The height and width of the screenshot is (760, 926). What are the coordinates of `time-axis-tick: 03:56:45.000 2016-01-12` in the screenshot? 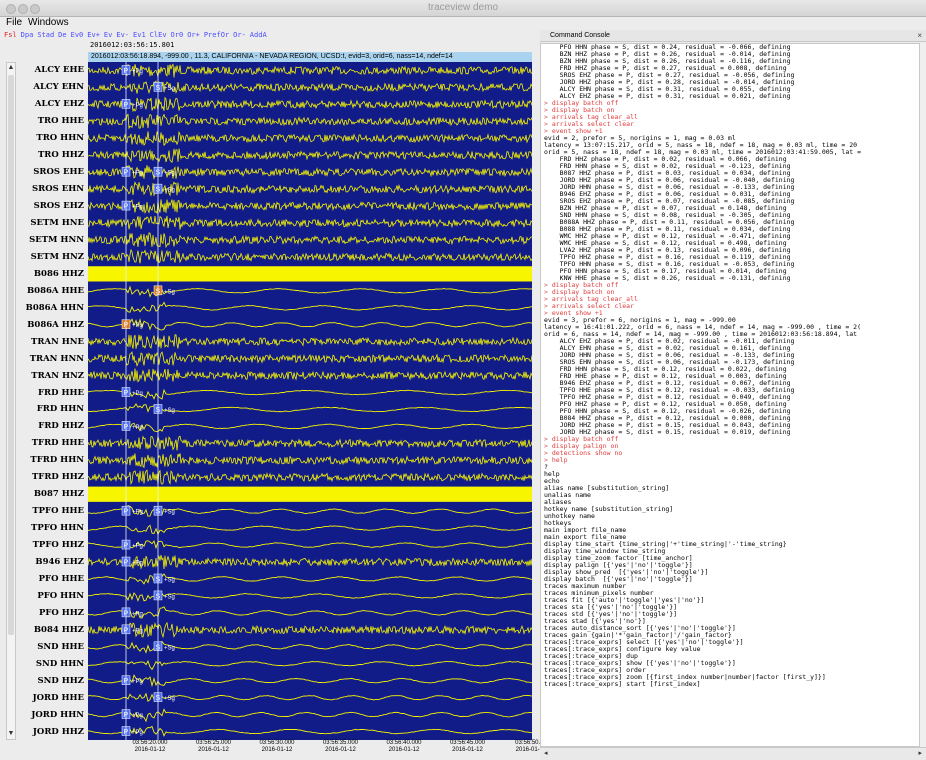 It's located at (468, 746).